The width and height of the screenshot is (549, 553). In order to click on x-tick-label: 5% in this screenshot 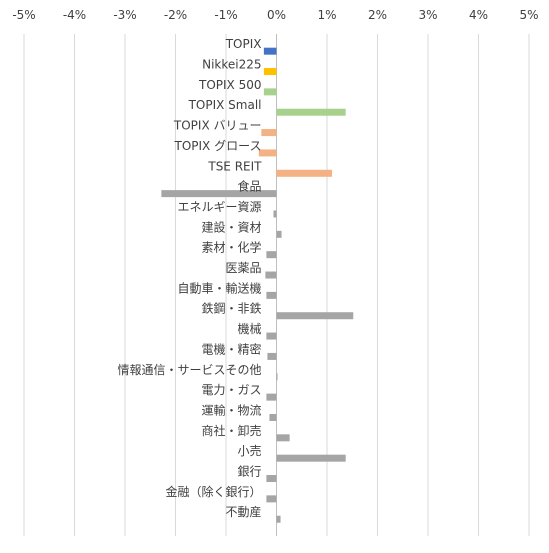, I will do `click(528, 15)`.